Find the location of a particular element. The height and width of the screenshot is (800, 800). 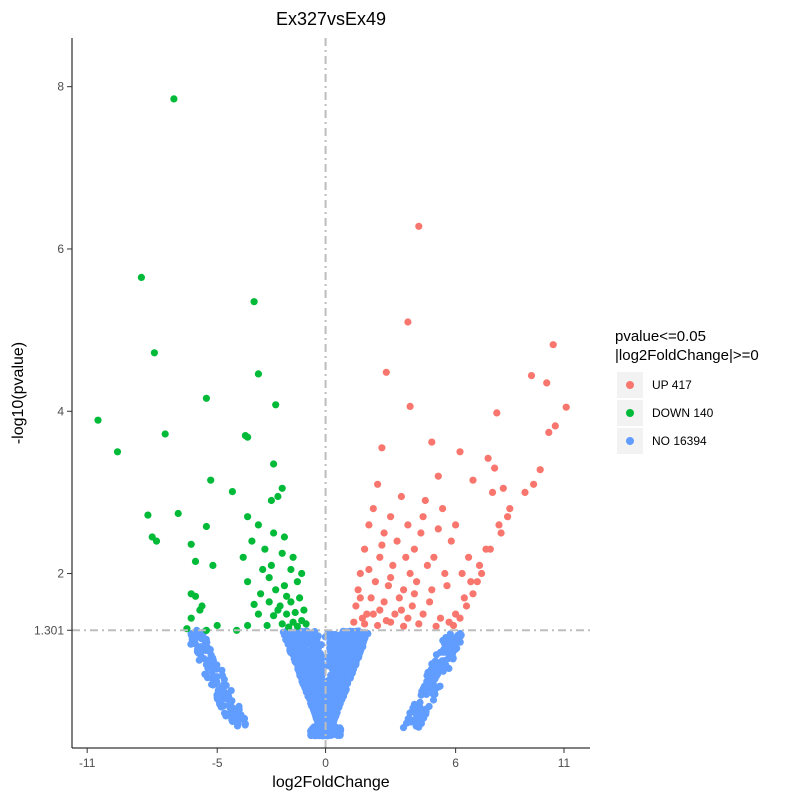

x-tick-label: 11 is located at coordinates (564, 763).